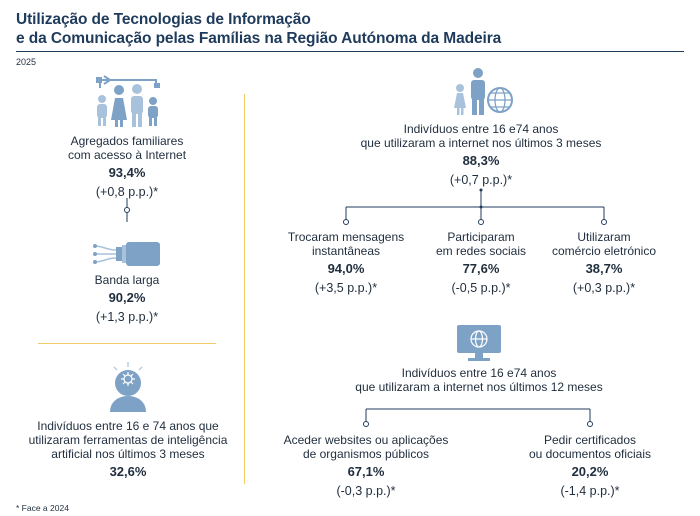 The height and width of the screenshot is (516, 700). What do you see at coordinates (481, 180) in the screenshot?
I see `internet-3m-change: (+0,7 p.p.)*` at bounding box center [481, 180].